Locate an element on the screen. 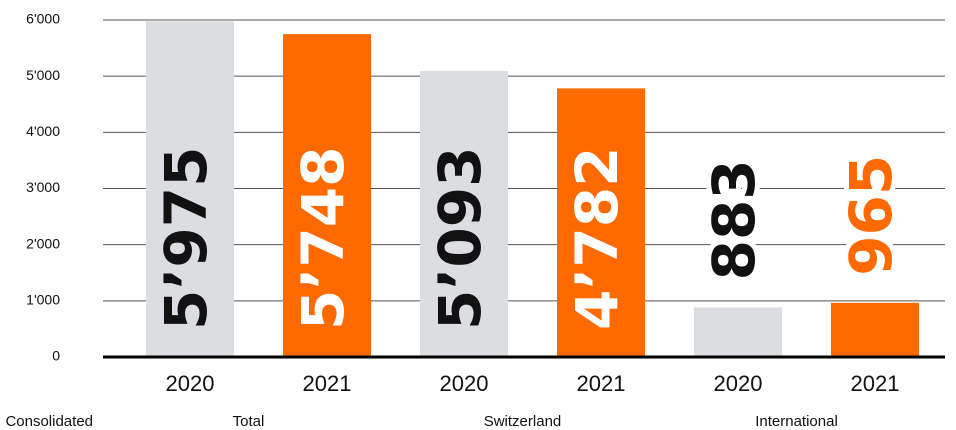  y-tick-label: 1'000 is located at coordinates (43, 300).